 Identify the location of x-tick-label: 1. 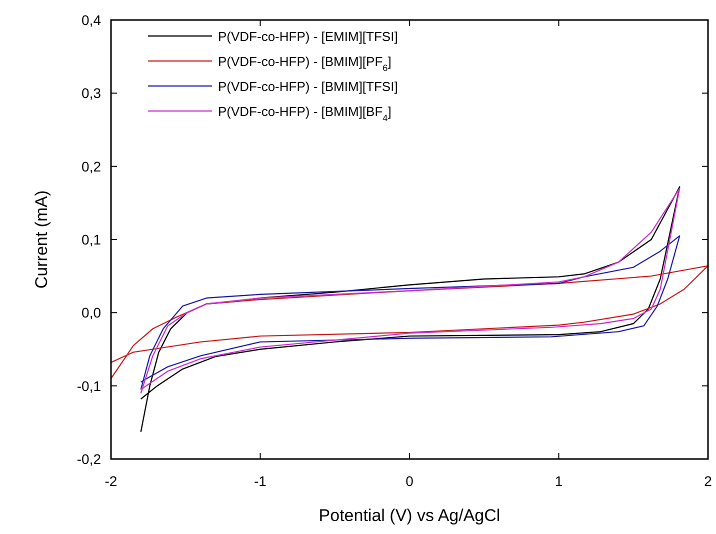
(558, 481).